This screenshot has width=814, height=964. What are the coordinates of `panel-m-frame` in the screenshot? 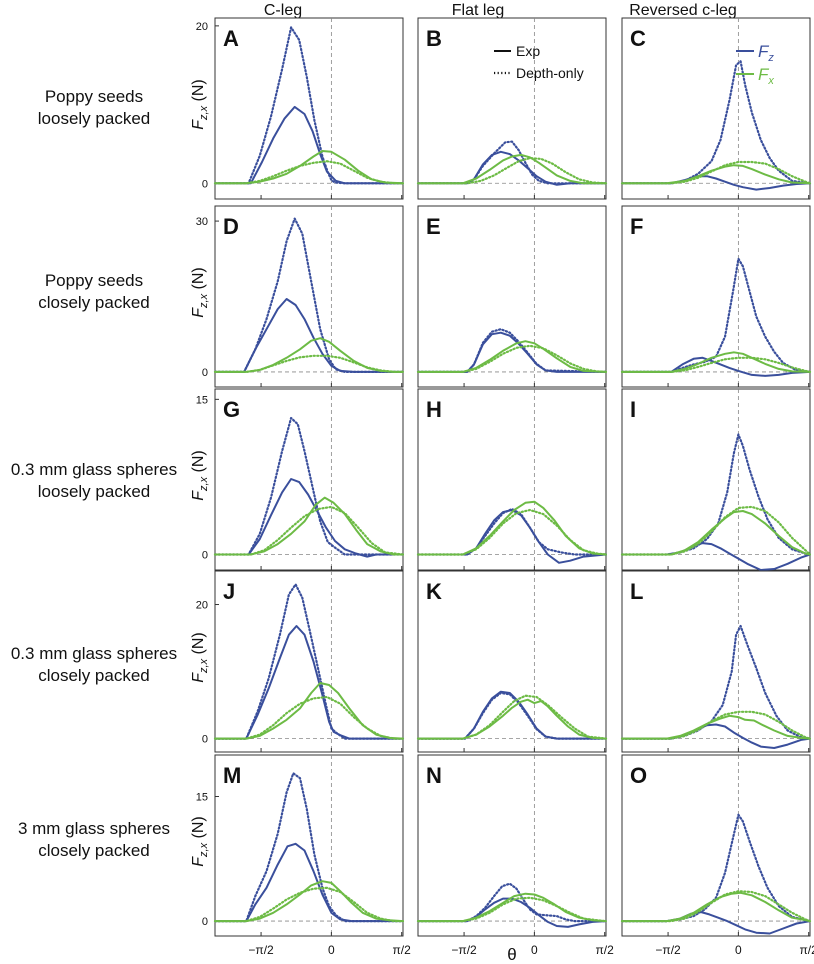 It's located at (309, 845).